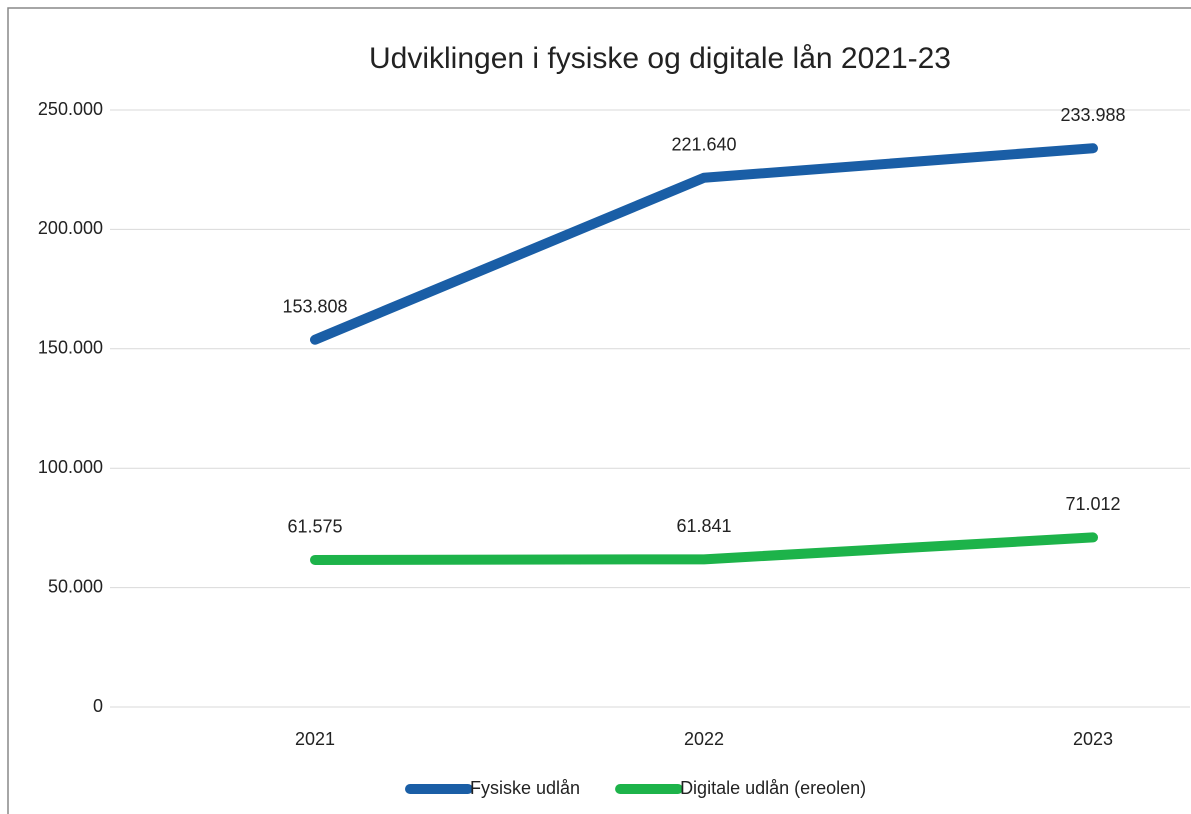  I want to click on y-tick-label: 150.000, so click(70, 348).